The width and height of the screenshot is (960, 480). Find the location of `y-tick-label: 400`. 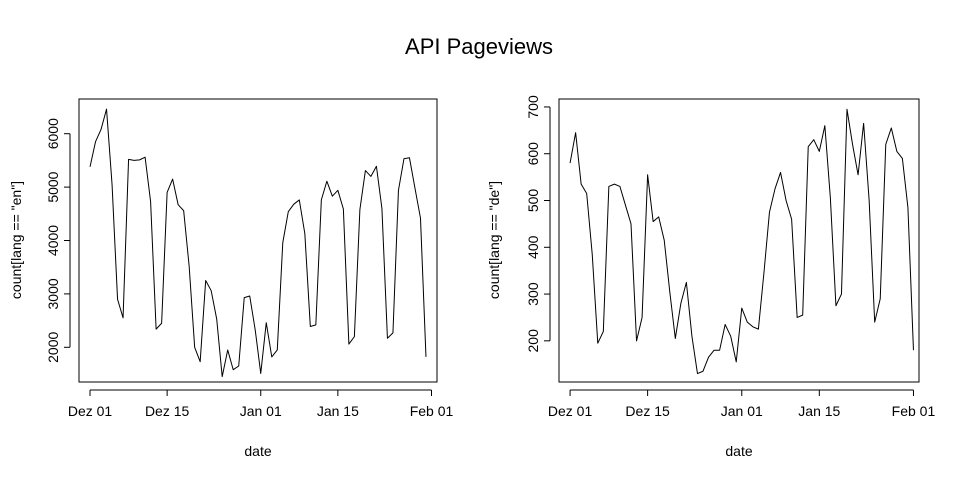

y-tick-label: 400 is located at coordinates (533, 247).